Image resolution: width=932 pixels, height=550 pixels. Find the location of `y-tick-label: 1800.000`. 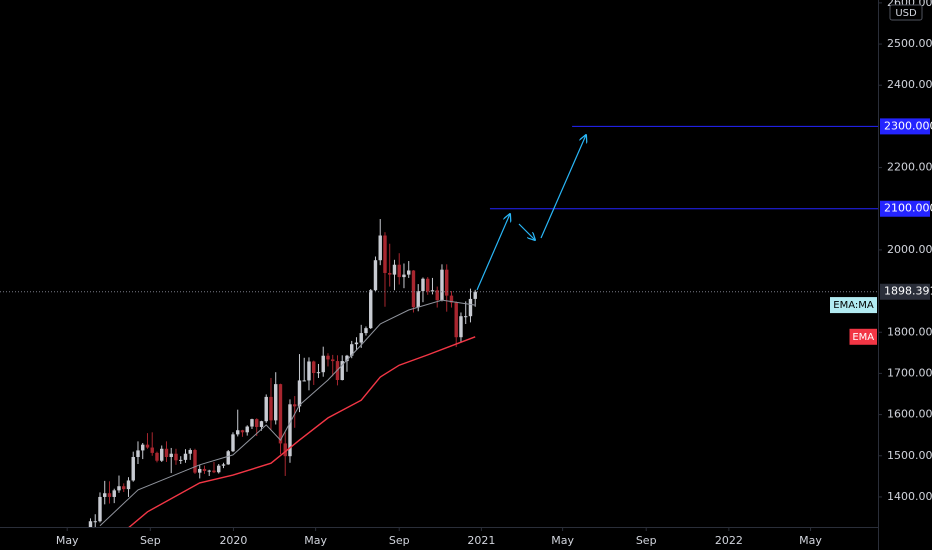

y-tick-label: 1800.000 is located at coordinates (909, 331).